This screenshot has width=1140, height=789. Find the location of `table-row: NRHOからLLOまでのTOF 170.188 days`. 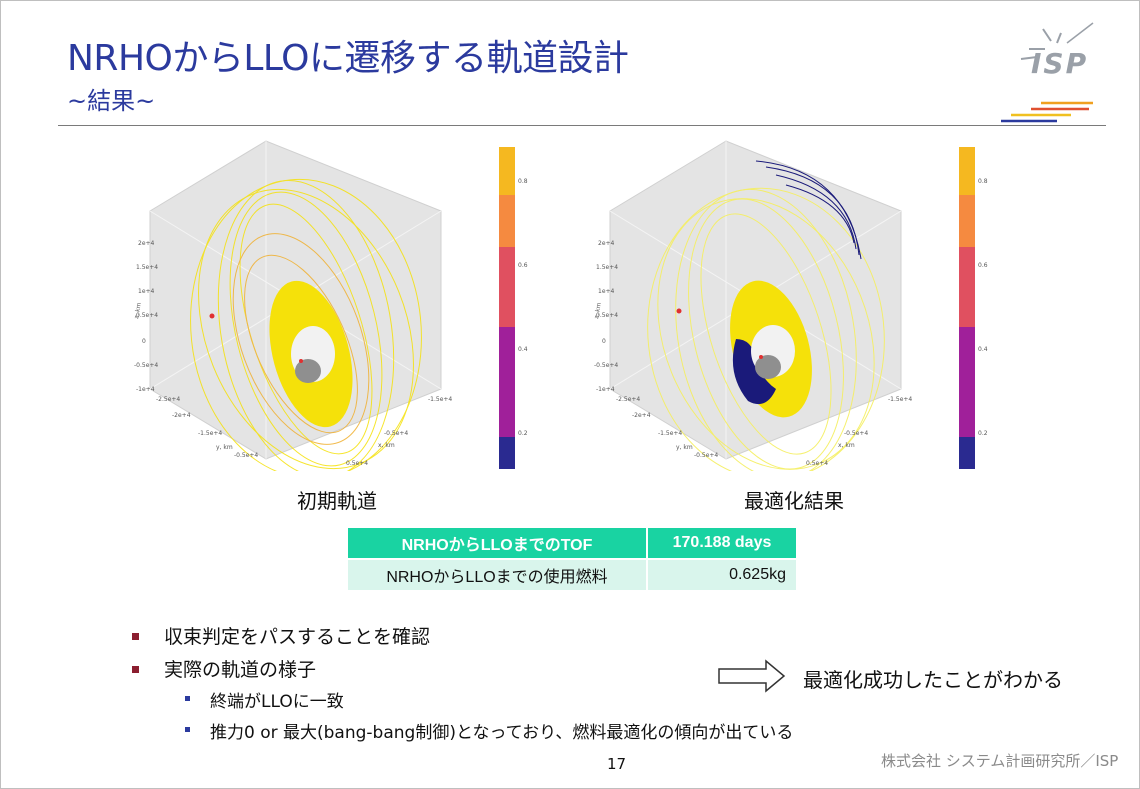

table-row: NRHOからLLOまでのTOF 170.188 days is located at coordinates (572, 544).